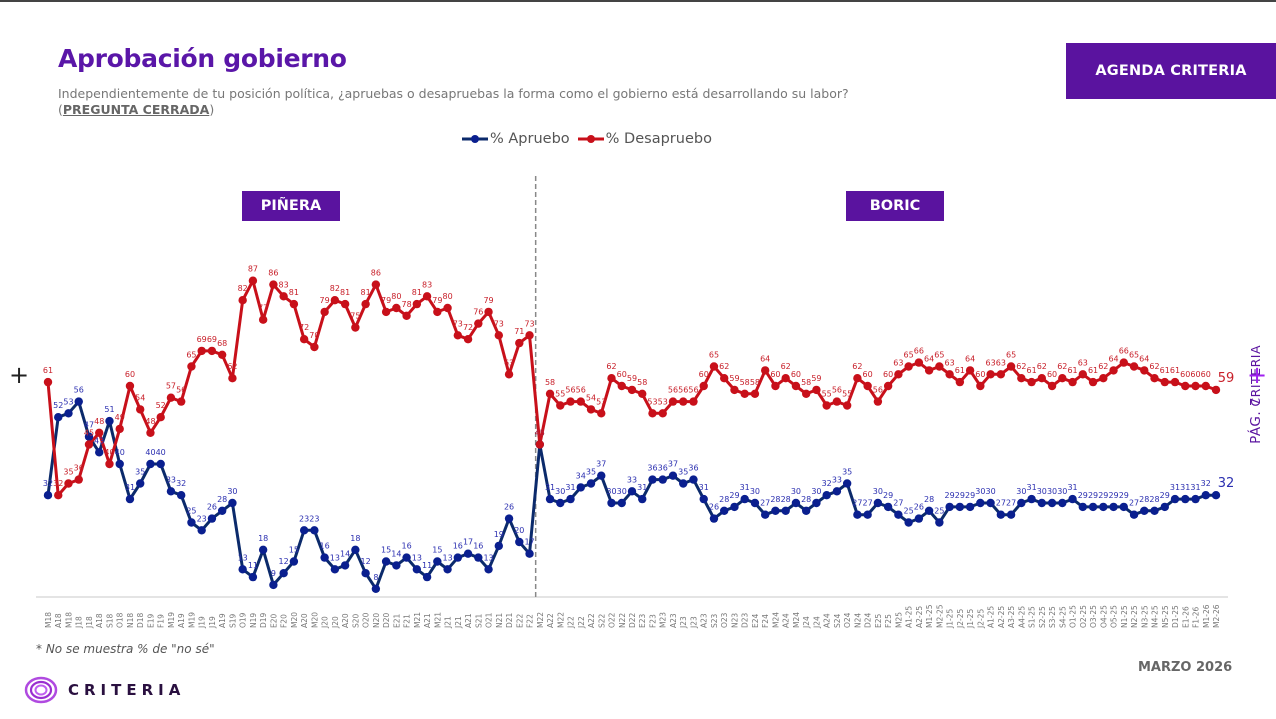 This screenshot has width=1276, height=719. What do you see at coordinates (1124, 616) in the screenshot?
I see `x-tick-label: N1-25` at bounding box center [1124, 616].